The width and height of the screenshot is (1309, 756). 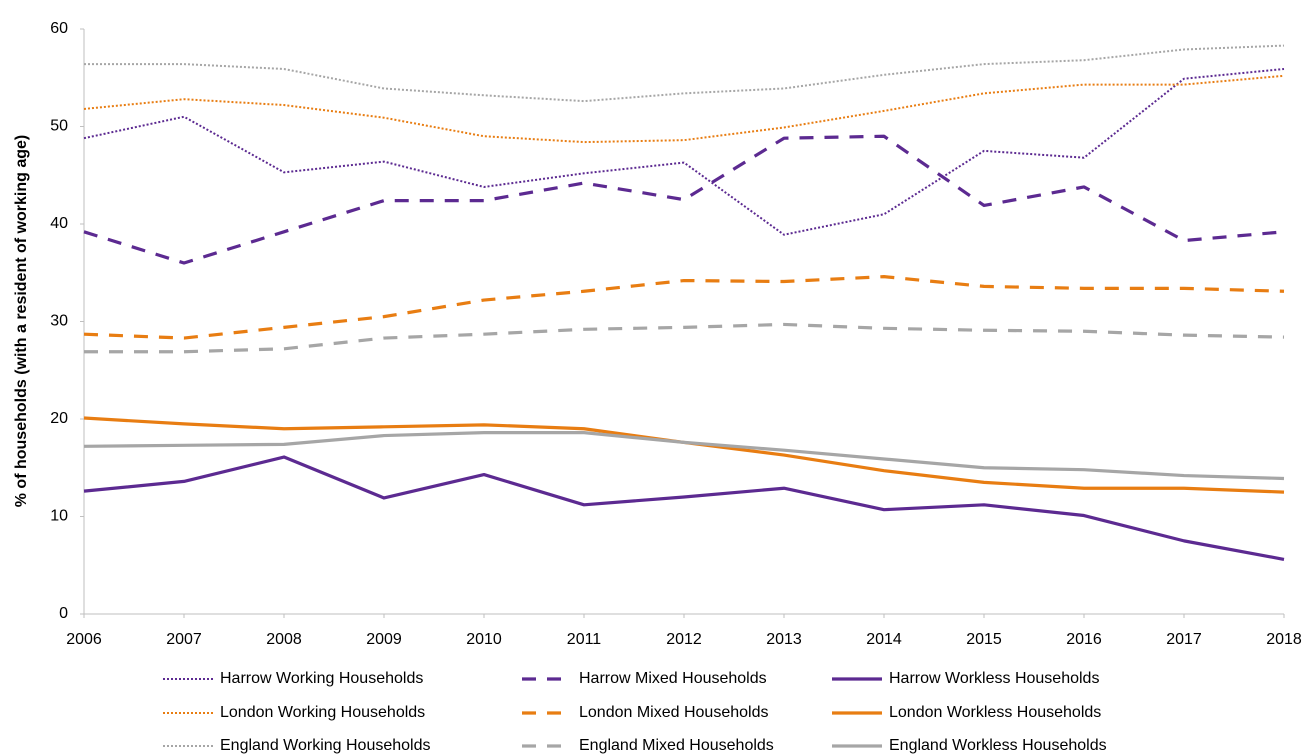 I want to click on y-tick-label: 30, so click(x=59, y=321).